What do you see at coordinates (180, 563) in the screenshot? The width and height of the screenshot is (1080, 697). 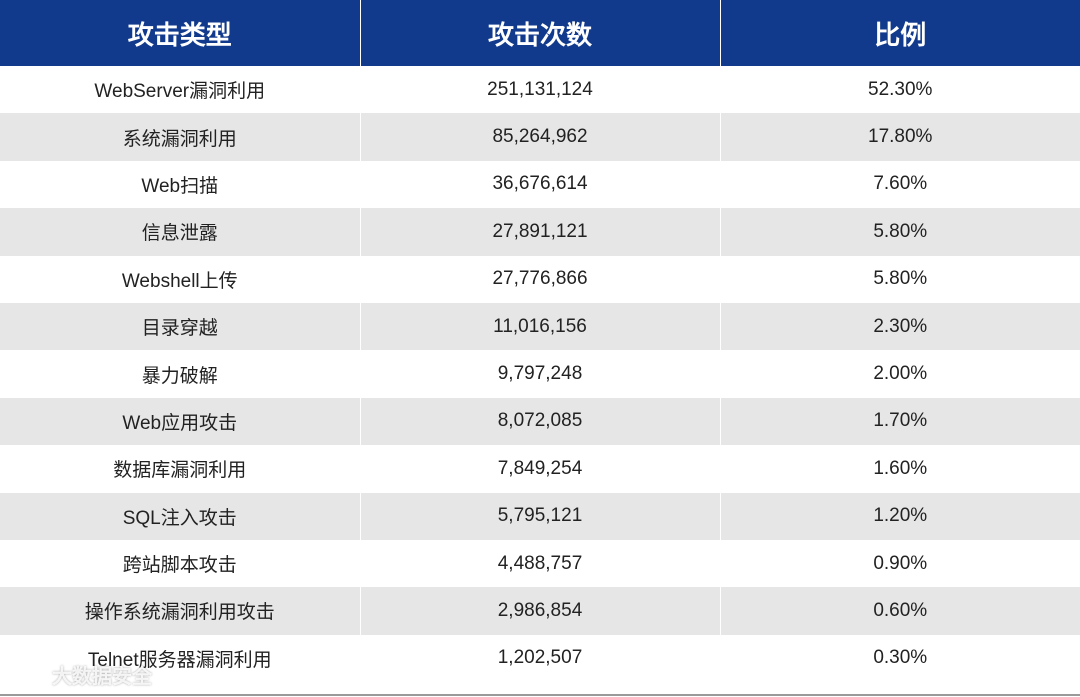 I see `cell-attack-type: 跨站脚本攻击` at bounding box center [180, 563].